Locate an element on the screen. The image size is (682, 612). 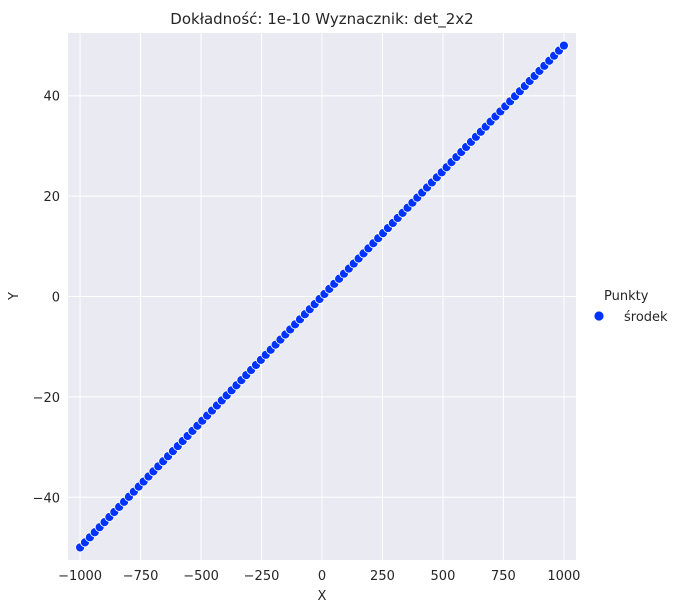
y-tick-label: 0 is located at coordinates (56, 298).